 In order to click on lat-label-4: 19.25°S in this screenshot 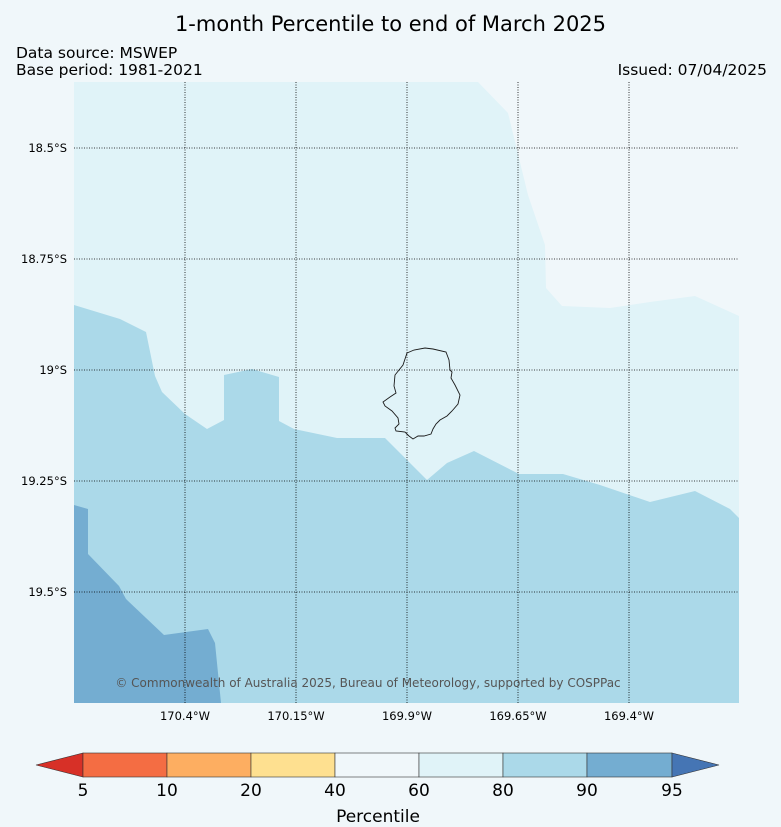, I will do `click(44, 481)`.